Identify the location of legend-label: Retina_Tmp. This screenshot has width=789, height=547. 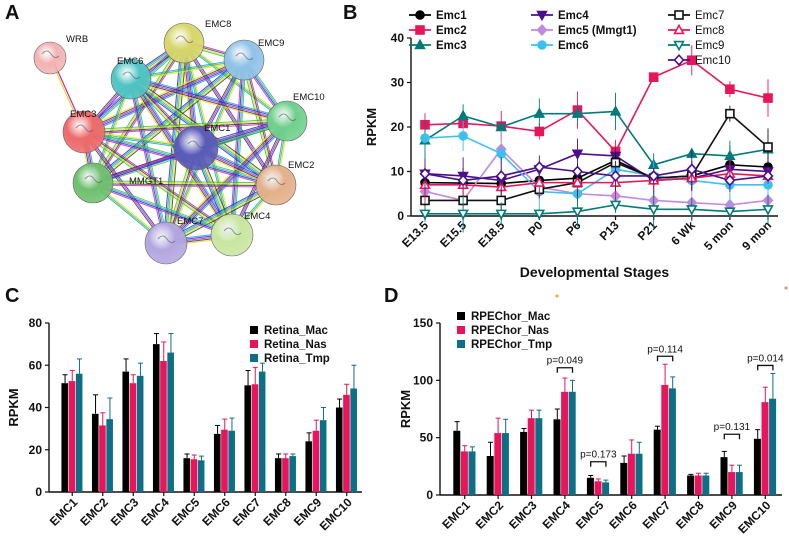
(297, 359).